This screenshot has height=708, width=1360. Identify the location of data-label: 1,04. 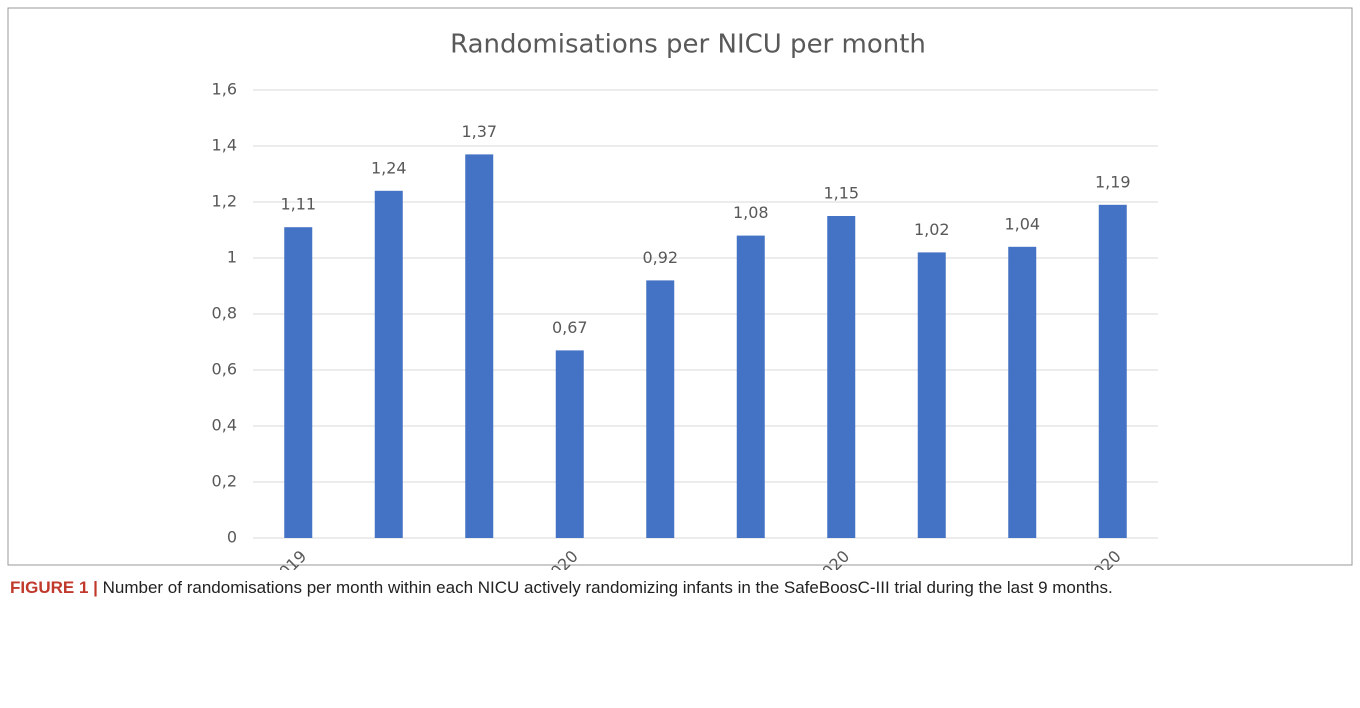
(1022, 223).